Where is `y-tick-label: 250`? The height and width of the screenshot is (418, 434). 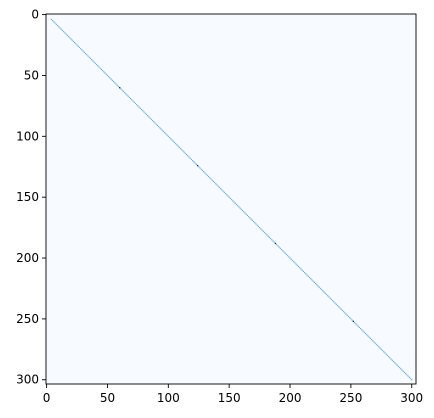 y-tick-label: 250 is located at coordinates (27, 319).